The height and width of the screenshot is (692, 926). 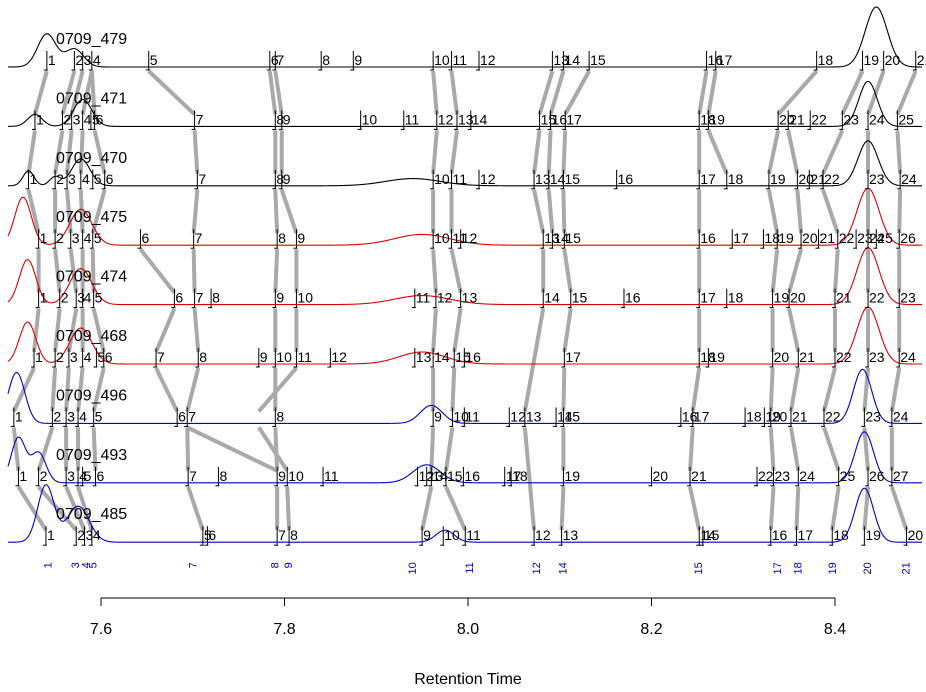 What do you see at coordinates (284, 120) in the screenshot?
I see `peak-marker: 9` at bounding box center [284, 120].